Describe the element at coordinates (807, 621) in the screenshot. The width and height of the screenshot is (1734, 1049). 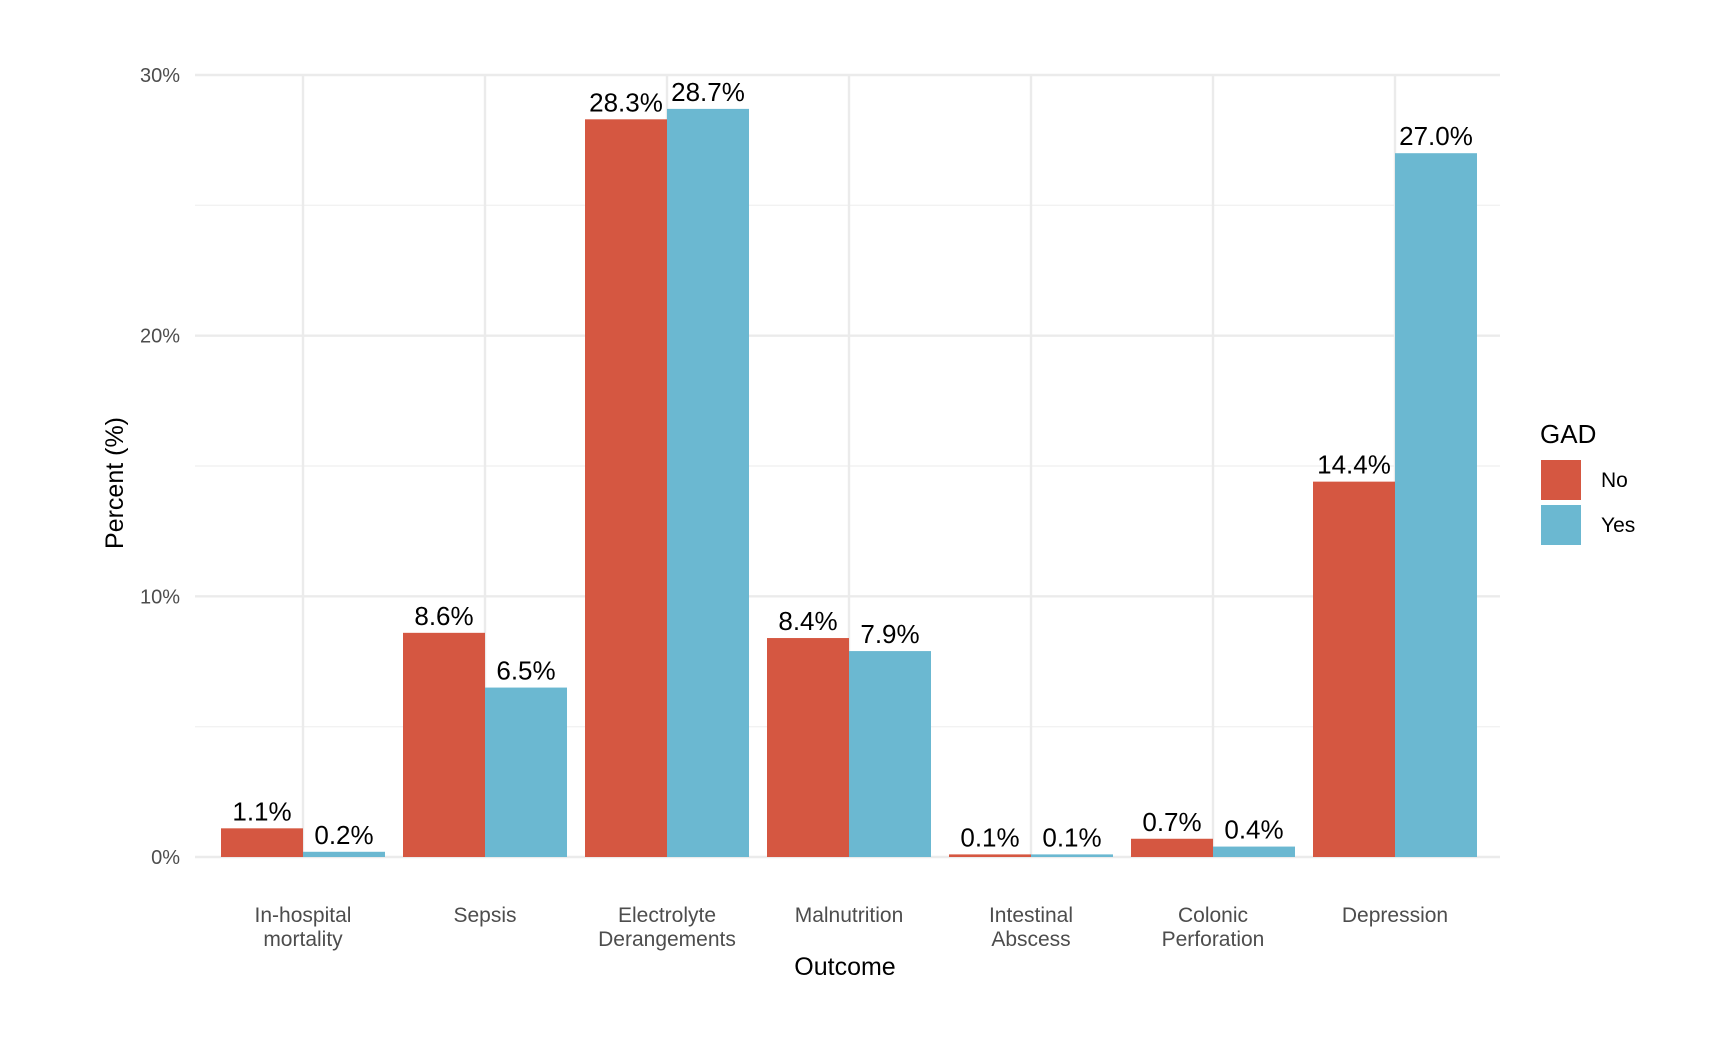
I see `data-label: 8.4%` at that location.